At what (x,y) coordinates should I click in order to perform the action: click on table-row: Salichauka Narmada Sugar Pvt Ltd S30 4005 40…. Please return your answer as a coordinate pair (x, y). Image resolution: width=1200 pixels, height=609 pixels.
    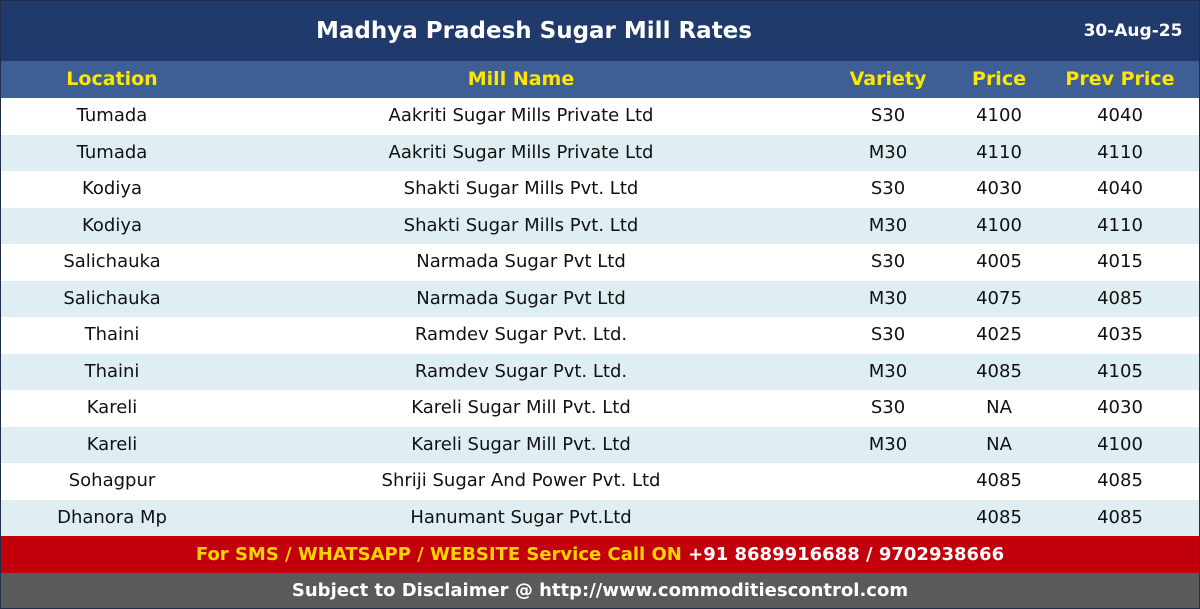
    Looking at the image, I should click on (600, 262).